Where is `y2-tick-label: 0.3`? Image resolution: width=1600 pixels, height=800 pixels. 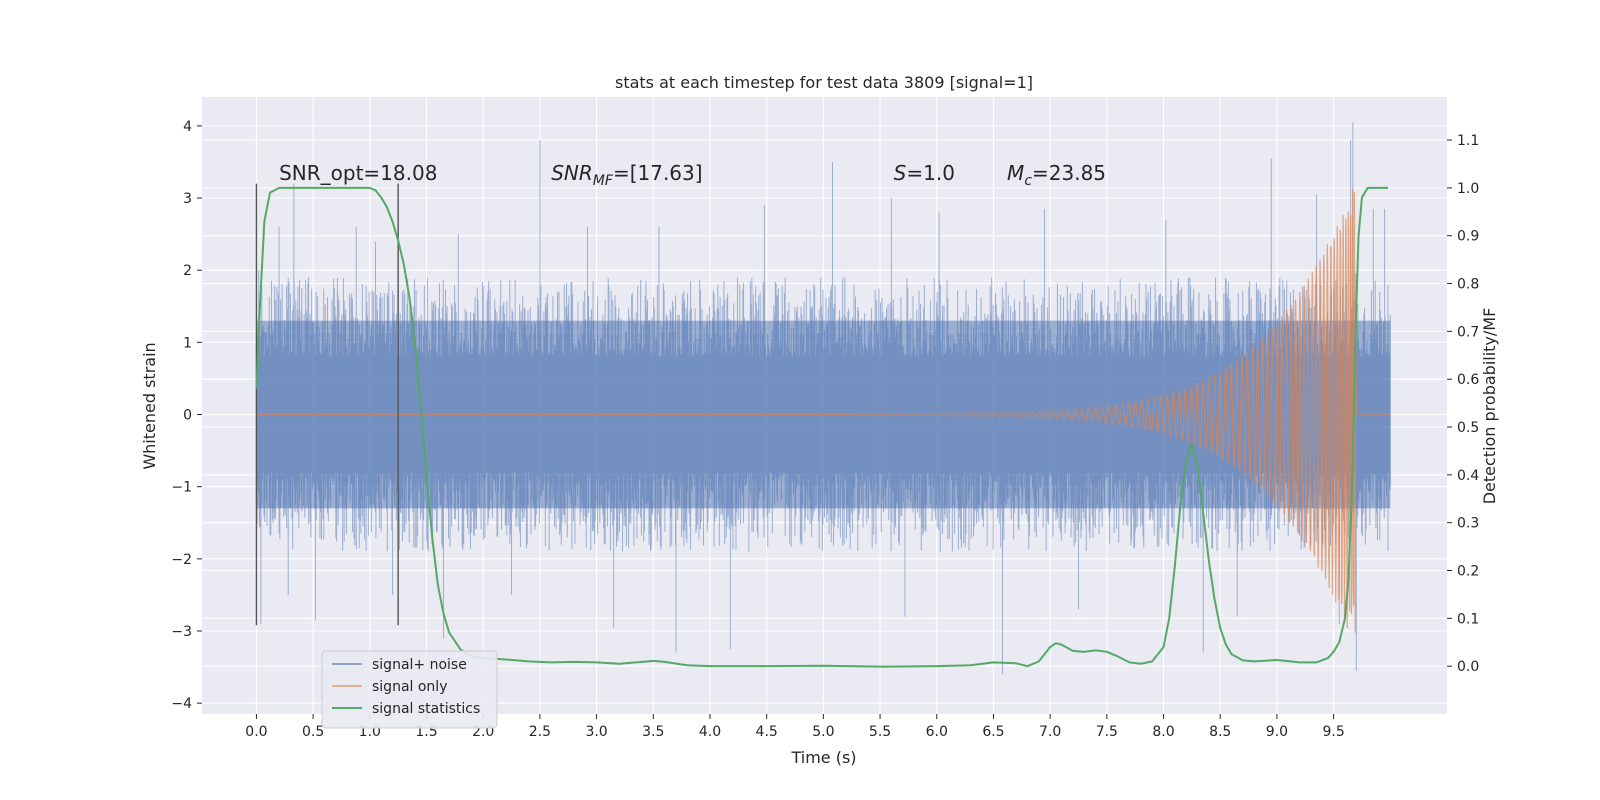
y2-tick-label: 0.3 is located at coordinates (1468, 524).